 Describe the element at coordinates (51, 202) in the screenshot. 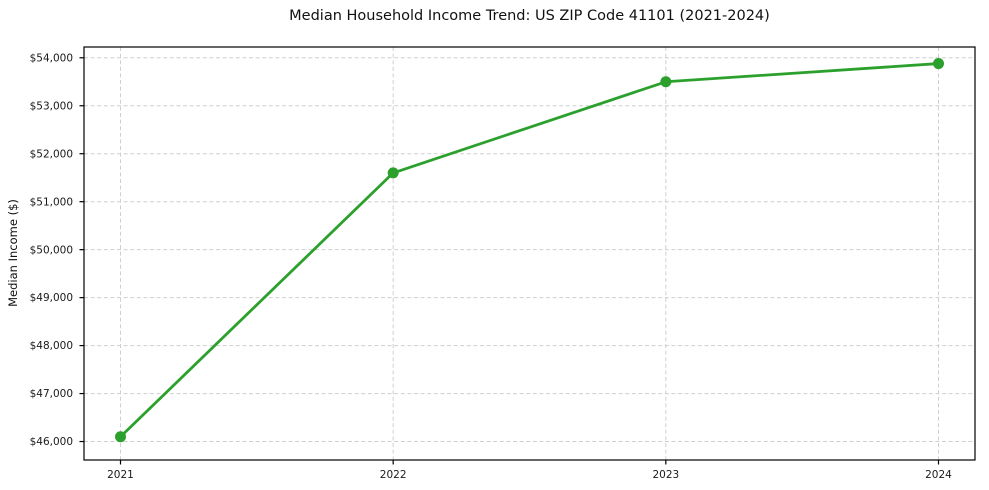

I see `y-tick-label: $51,000` at that location.